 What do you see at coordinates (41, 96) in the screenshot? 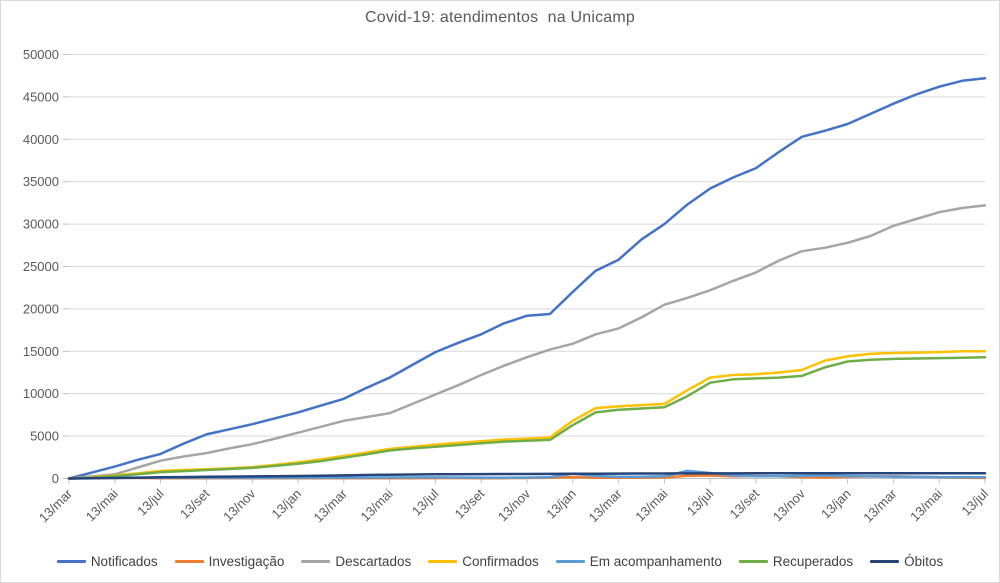
I see `y-axis-label: 45000` at bounding box center [41, 96].